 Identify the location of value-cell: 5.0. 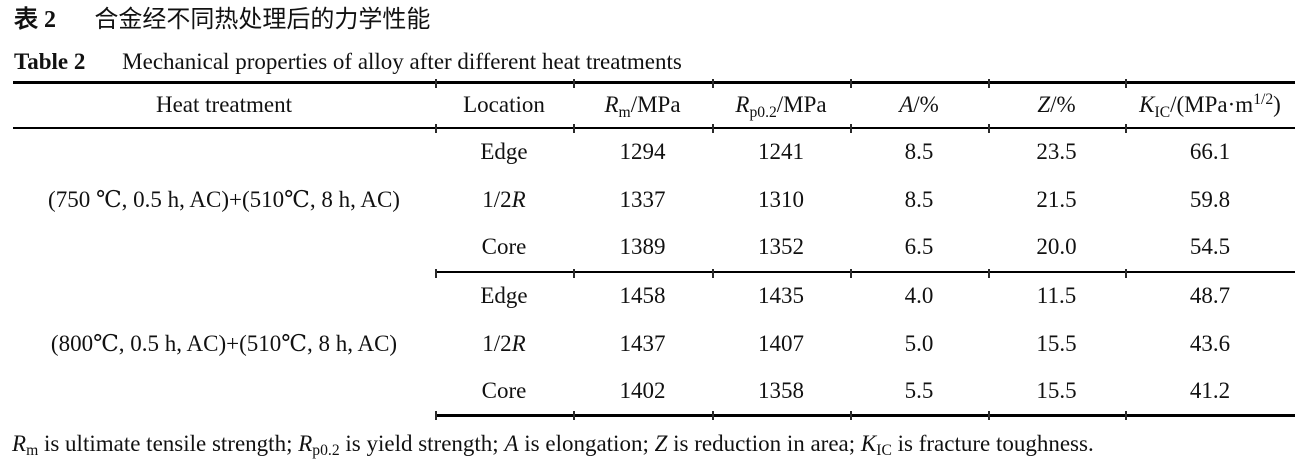
(919, 343).